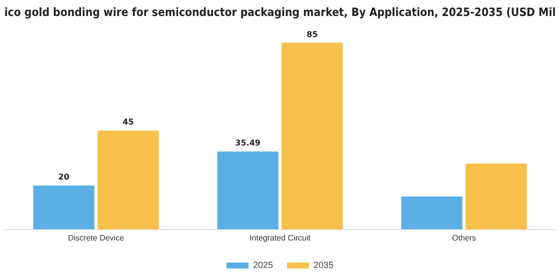 This screenshot has height=280, width=560. I want to click on legend-label: 2035, so click(324, 265).